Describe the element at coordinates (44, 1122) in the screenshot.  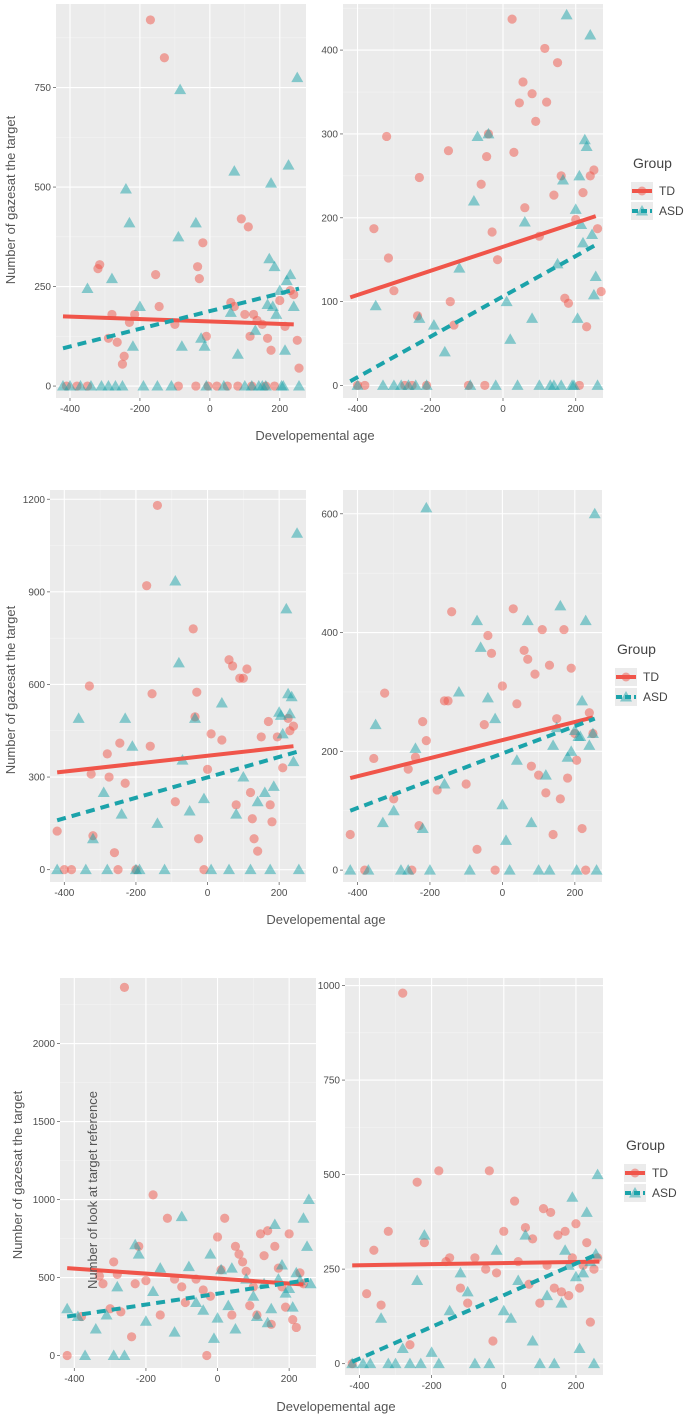
I see `chart-5-y-tick-label: 1500` at that location.